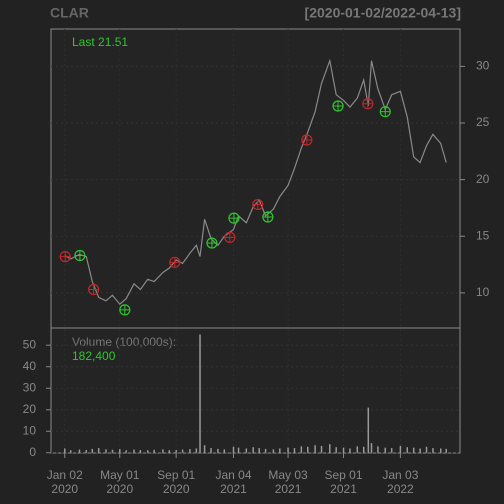  I want to click on volume-title: Volume (100,000s):, so click(124, 342).